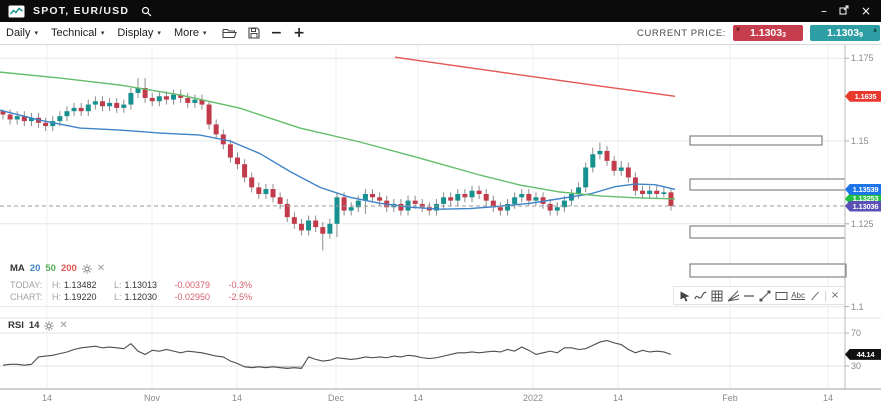 Image resolution: width=881 pixels, height=411 pixels. What do you see at coordinates (701, 296) in the screenshot?
I see `curve-tool` at bounding box center [701, 296].